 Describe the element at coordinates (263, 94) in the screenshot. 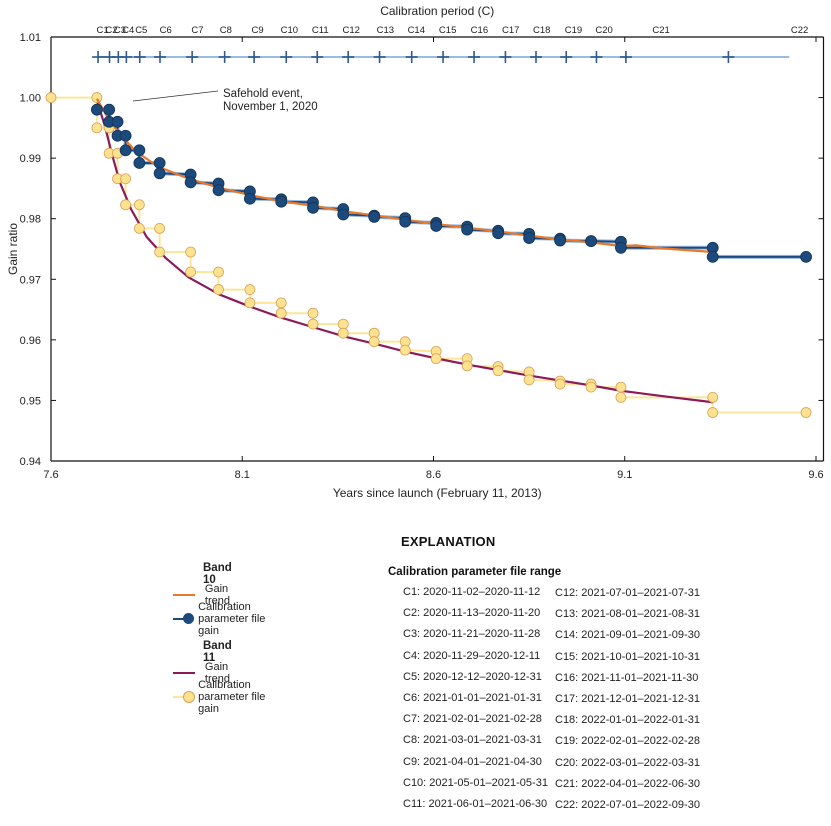

I see `safehold-annotation-line1: Safehold event,` at that location.